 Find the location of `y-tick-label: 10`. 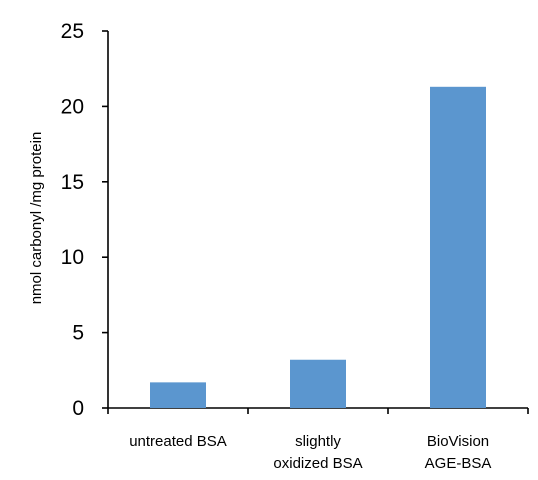

y-tick-label: 10 is located at coordinates (72, 257).